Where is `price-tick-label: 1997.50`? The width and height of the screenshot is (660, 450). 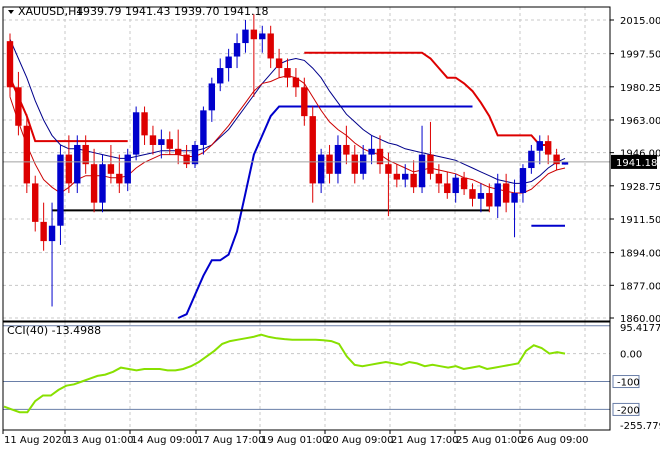
price-tick-label: 1997.50 is located at coordinates (640, 55).